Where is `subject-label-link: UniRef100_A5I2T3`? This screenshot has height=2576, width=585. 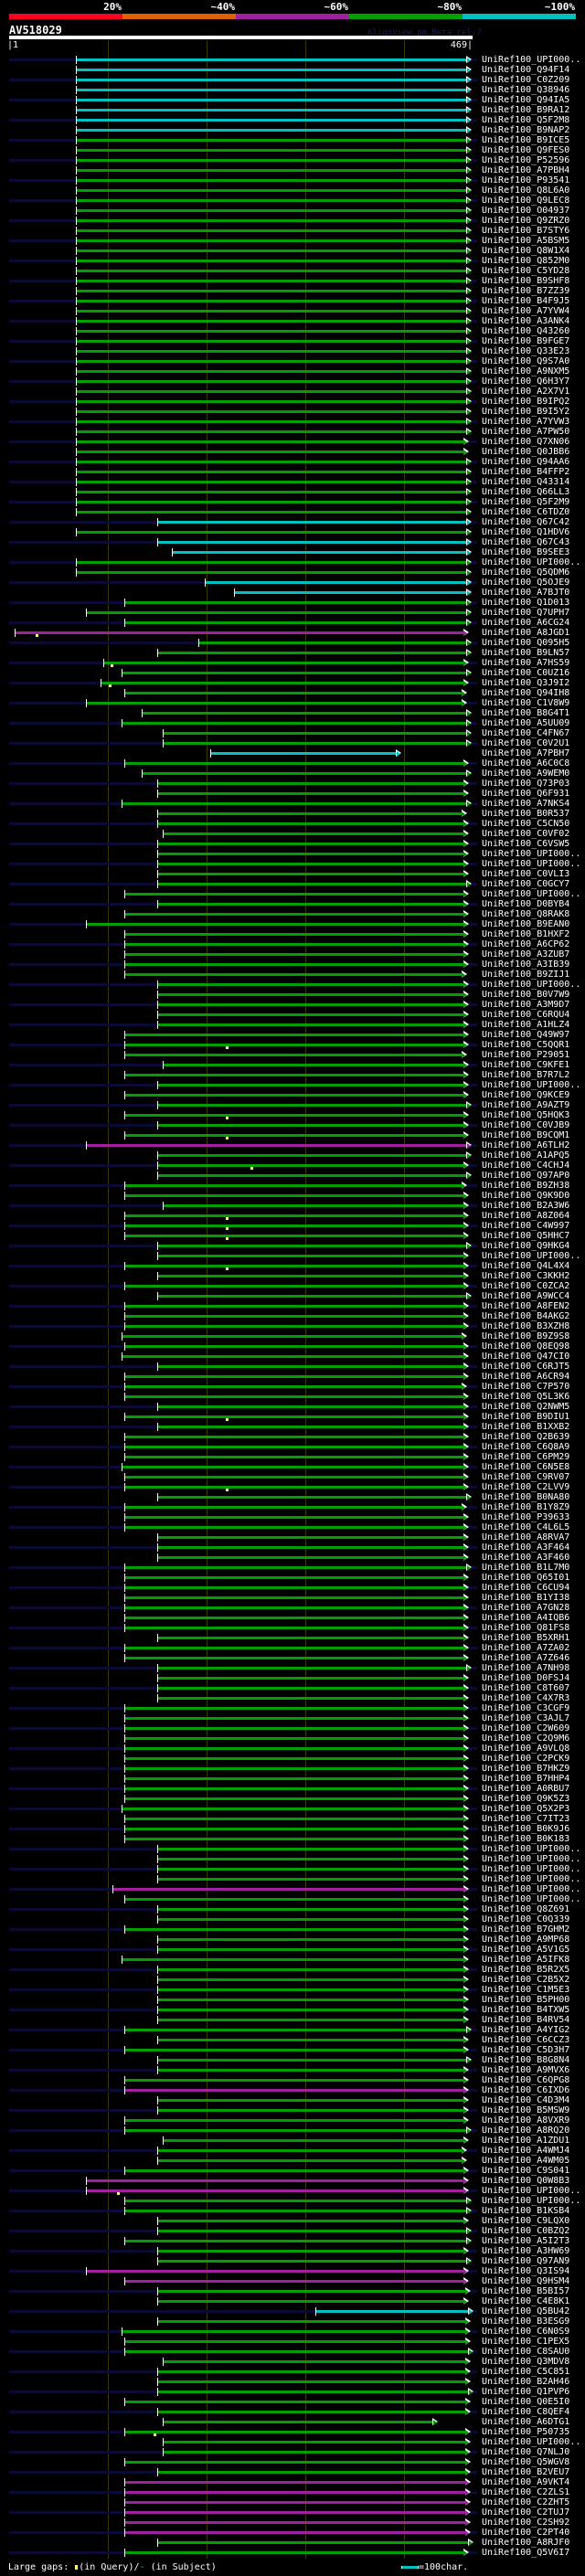 subject-label-link: UniRef100_A5I2T3 is located at coordinates (526, 2241).